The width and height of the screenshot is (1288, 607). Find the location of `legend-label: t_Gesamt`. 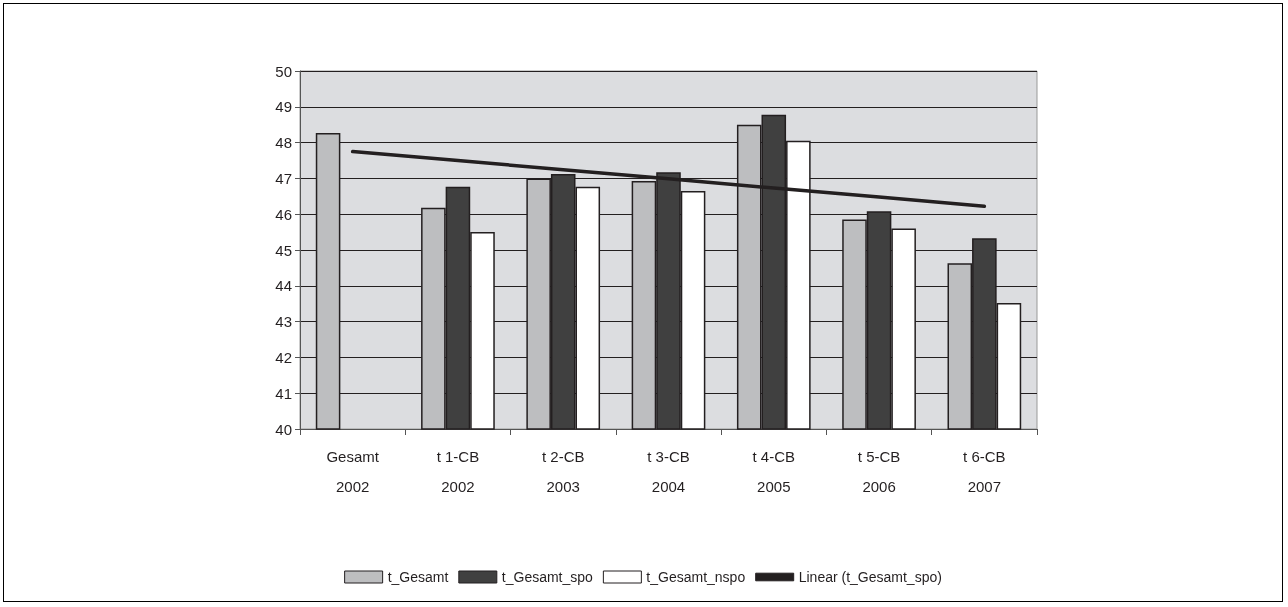

legend-label: t_Gesamt is located at coordinates (418, 577).